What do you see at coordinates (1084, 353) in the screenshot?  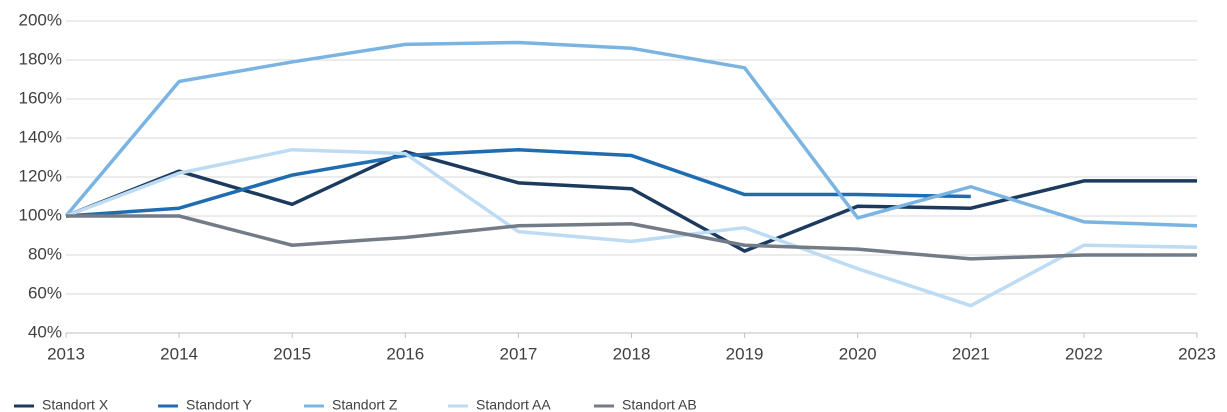 I see `x-tick-label: 2022` at bounding box center [1084, 353].